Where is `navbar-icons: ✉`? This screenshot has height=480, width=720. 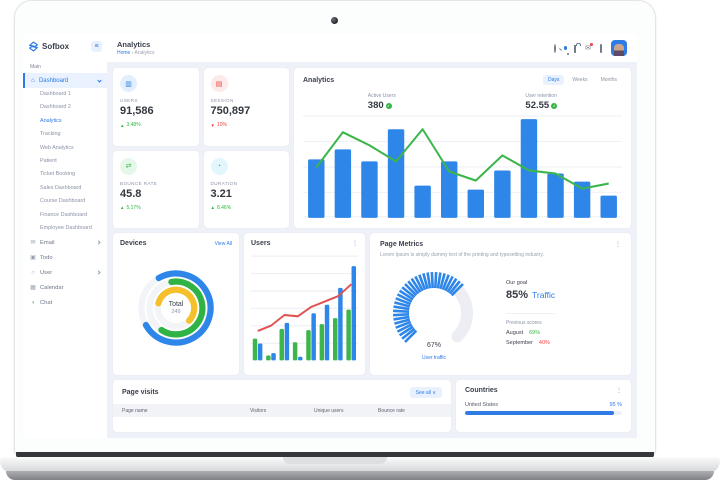 navbar-icons: ✉ is located at coordinates (590, 48).